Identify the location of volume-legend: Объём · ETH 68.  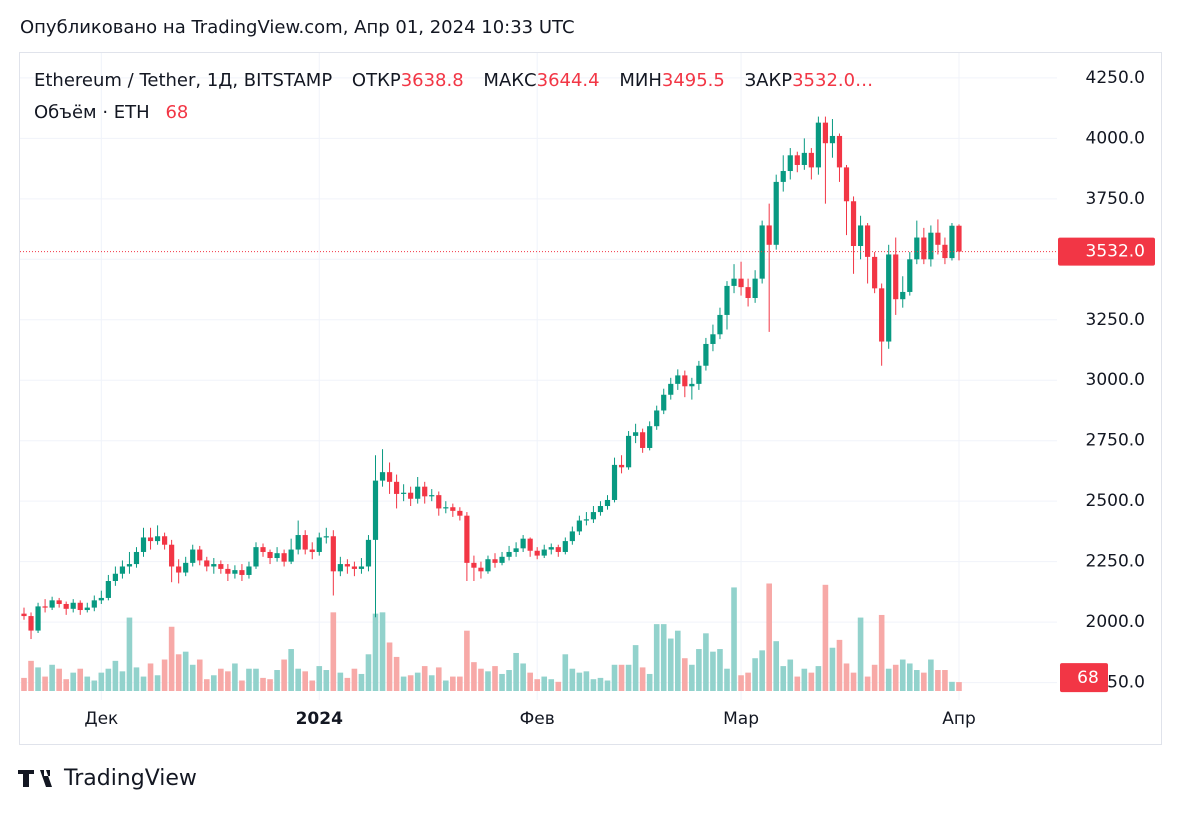
(111, 112).